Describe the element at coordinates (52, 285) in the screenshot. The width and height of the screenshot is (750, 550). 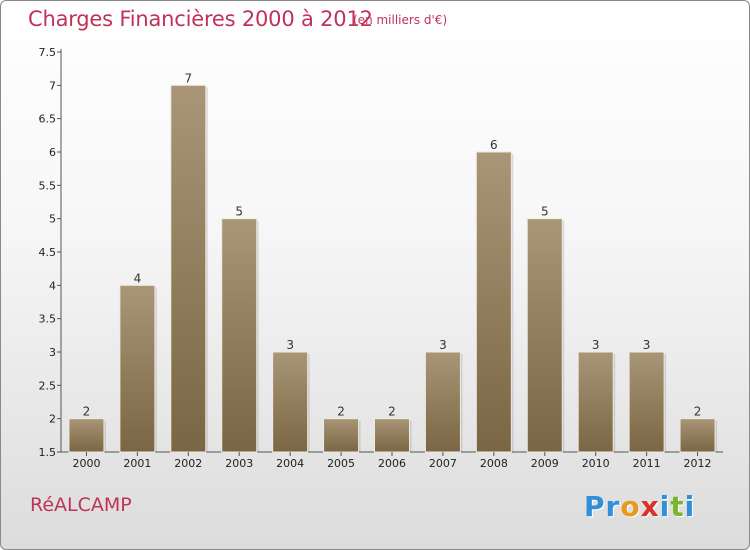
I see `y-tick-label: 4` at that location.